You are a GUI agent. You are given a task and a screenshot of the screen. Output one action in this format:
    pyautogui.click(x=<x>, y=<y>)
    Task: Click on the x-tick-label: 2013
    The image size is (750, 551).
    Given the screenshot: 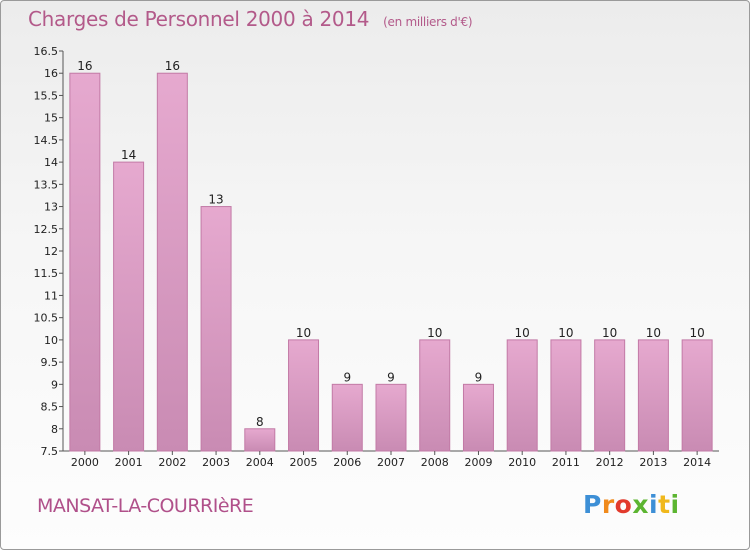 What is the action you would take?
    pyautogui.click(x=653, y=462)
    